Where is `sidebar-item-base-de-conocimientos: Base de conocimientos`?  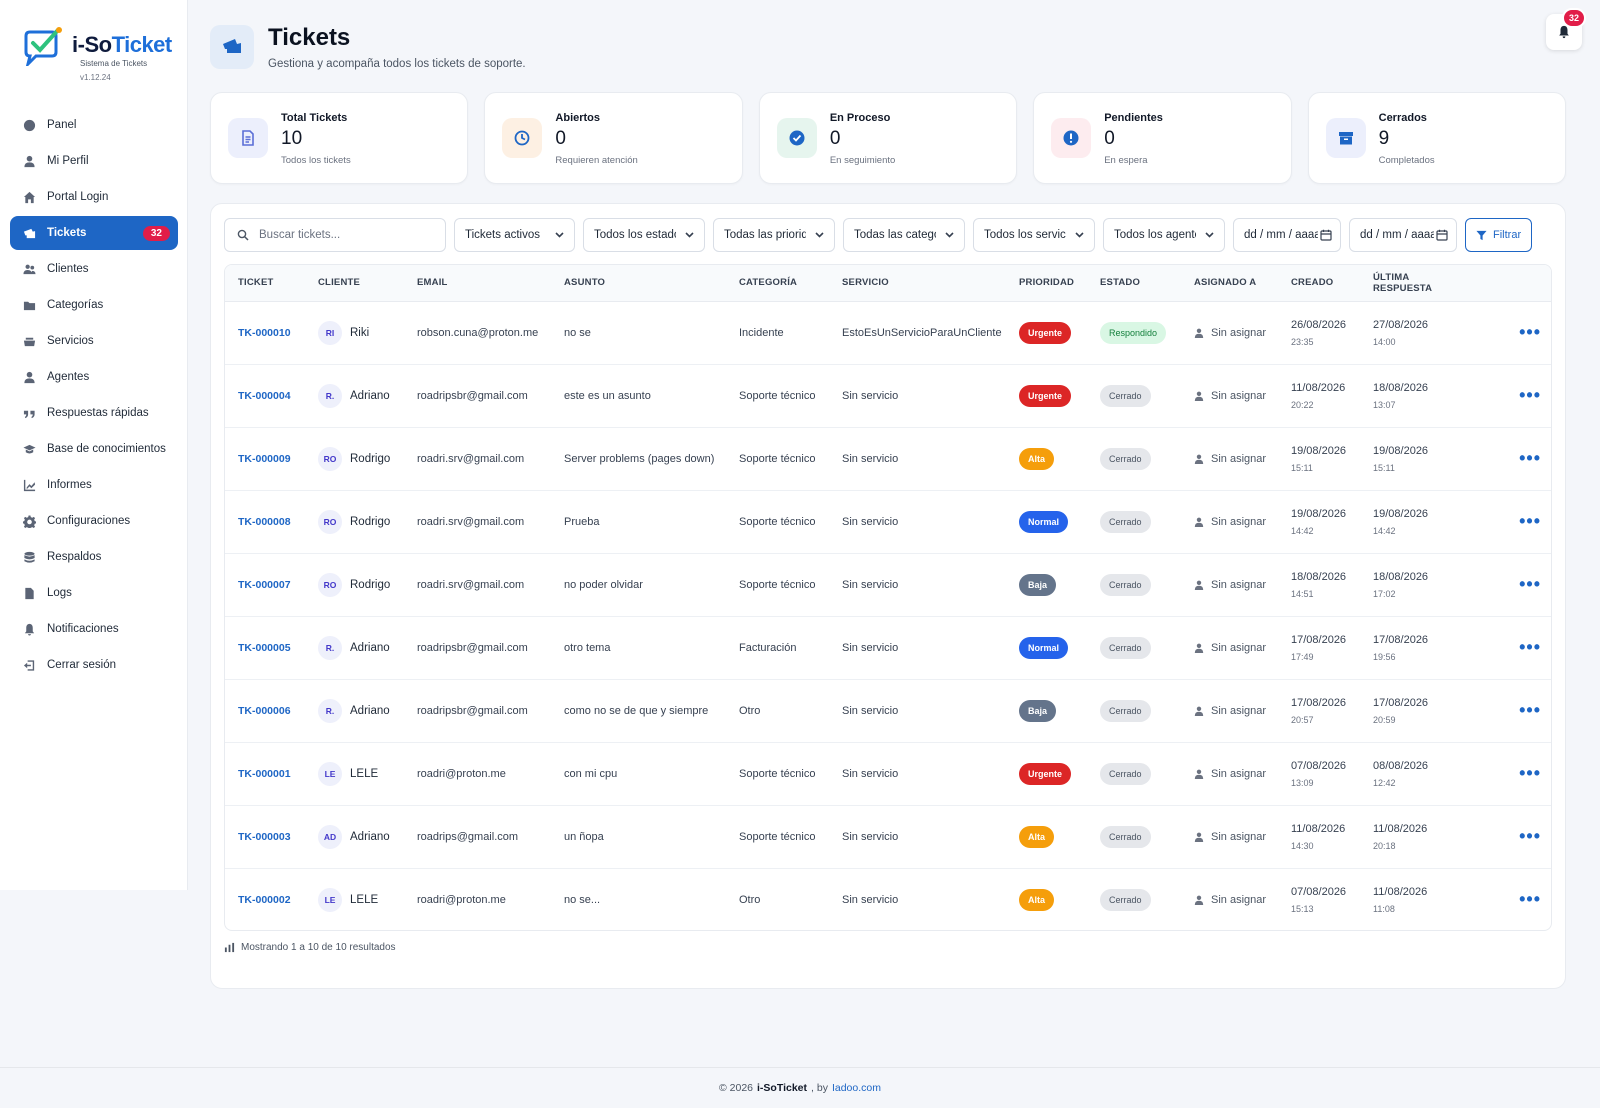
sidebar-item-base-de-conocimientos: Base de conocimientos is located at coordinates (94, 449).